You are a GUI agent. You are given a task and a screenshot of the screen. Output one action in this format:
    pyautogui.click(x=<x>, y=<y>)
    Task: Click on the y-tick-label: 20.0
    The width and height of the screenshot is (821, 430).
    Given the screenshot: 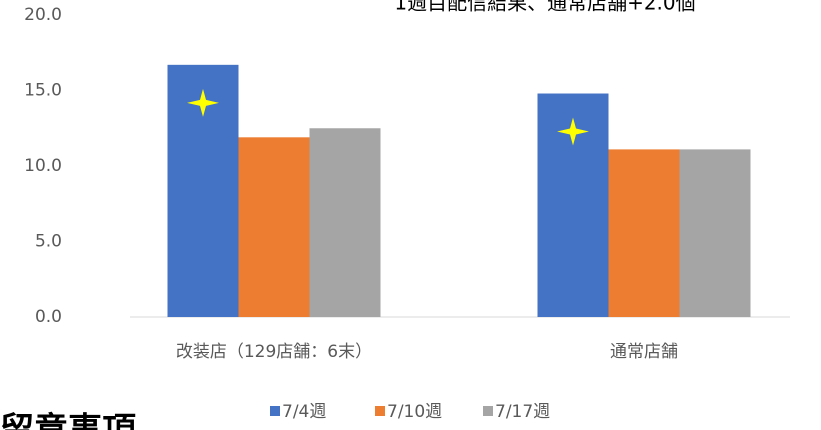 What is the action you would take?
    pyautogui.click(x=43, y=15)
    